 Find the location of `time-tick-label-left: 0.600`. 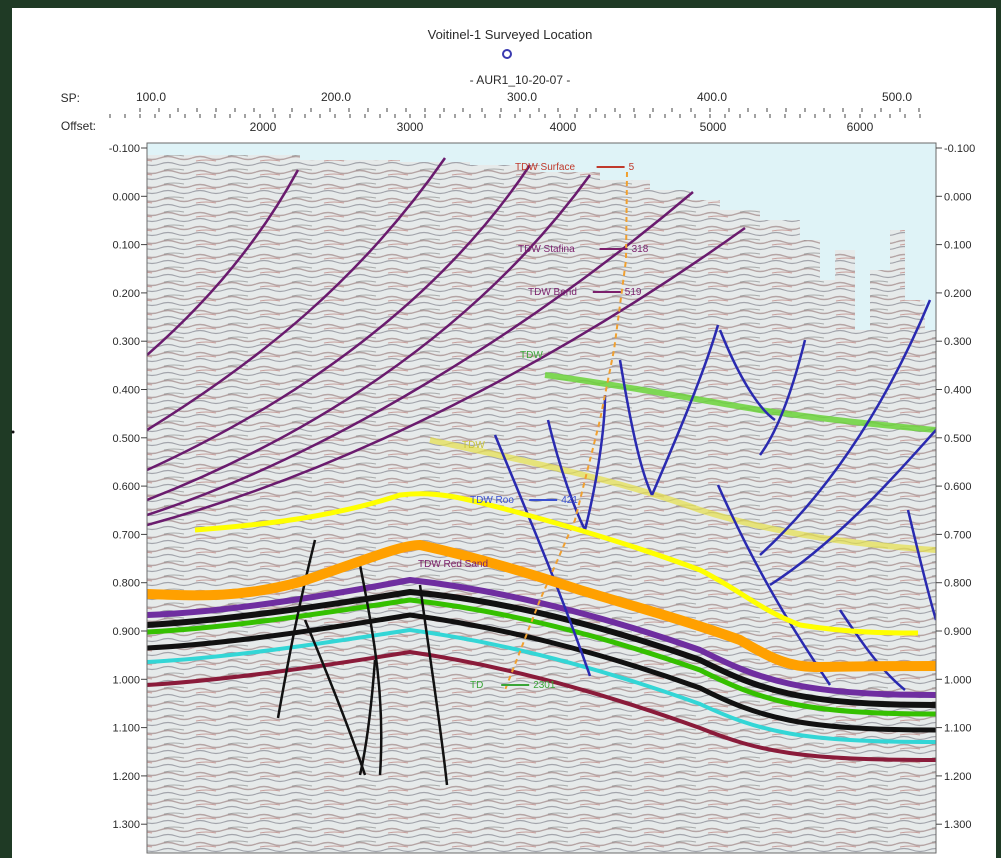

time-tick-label-left: 0.600 is located at coordinates (126, 487).